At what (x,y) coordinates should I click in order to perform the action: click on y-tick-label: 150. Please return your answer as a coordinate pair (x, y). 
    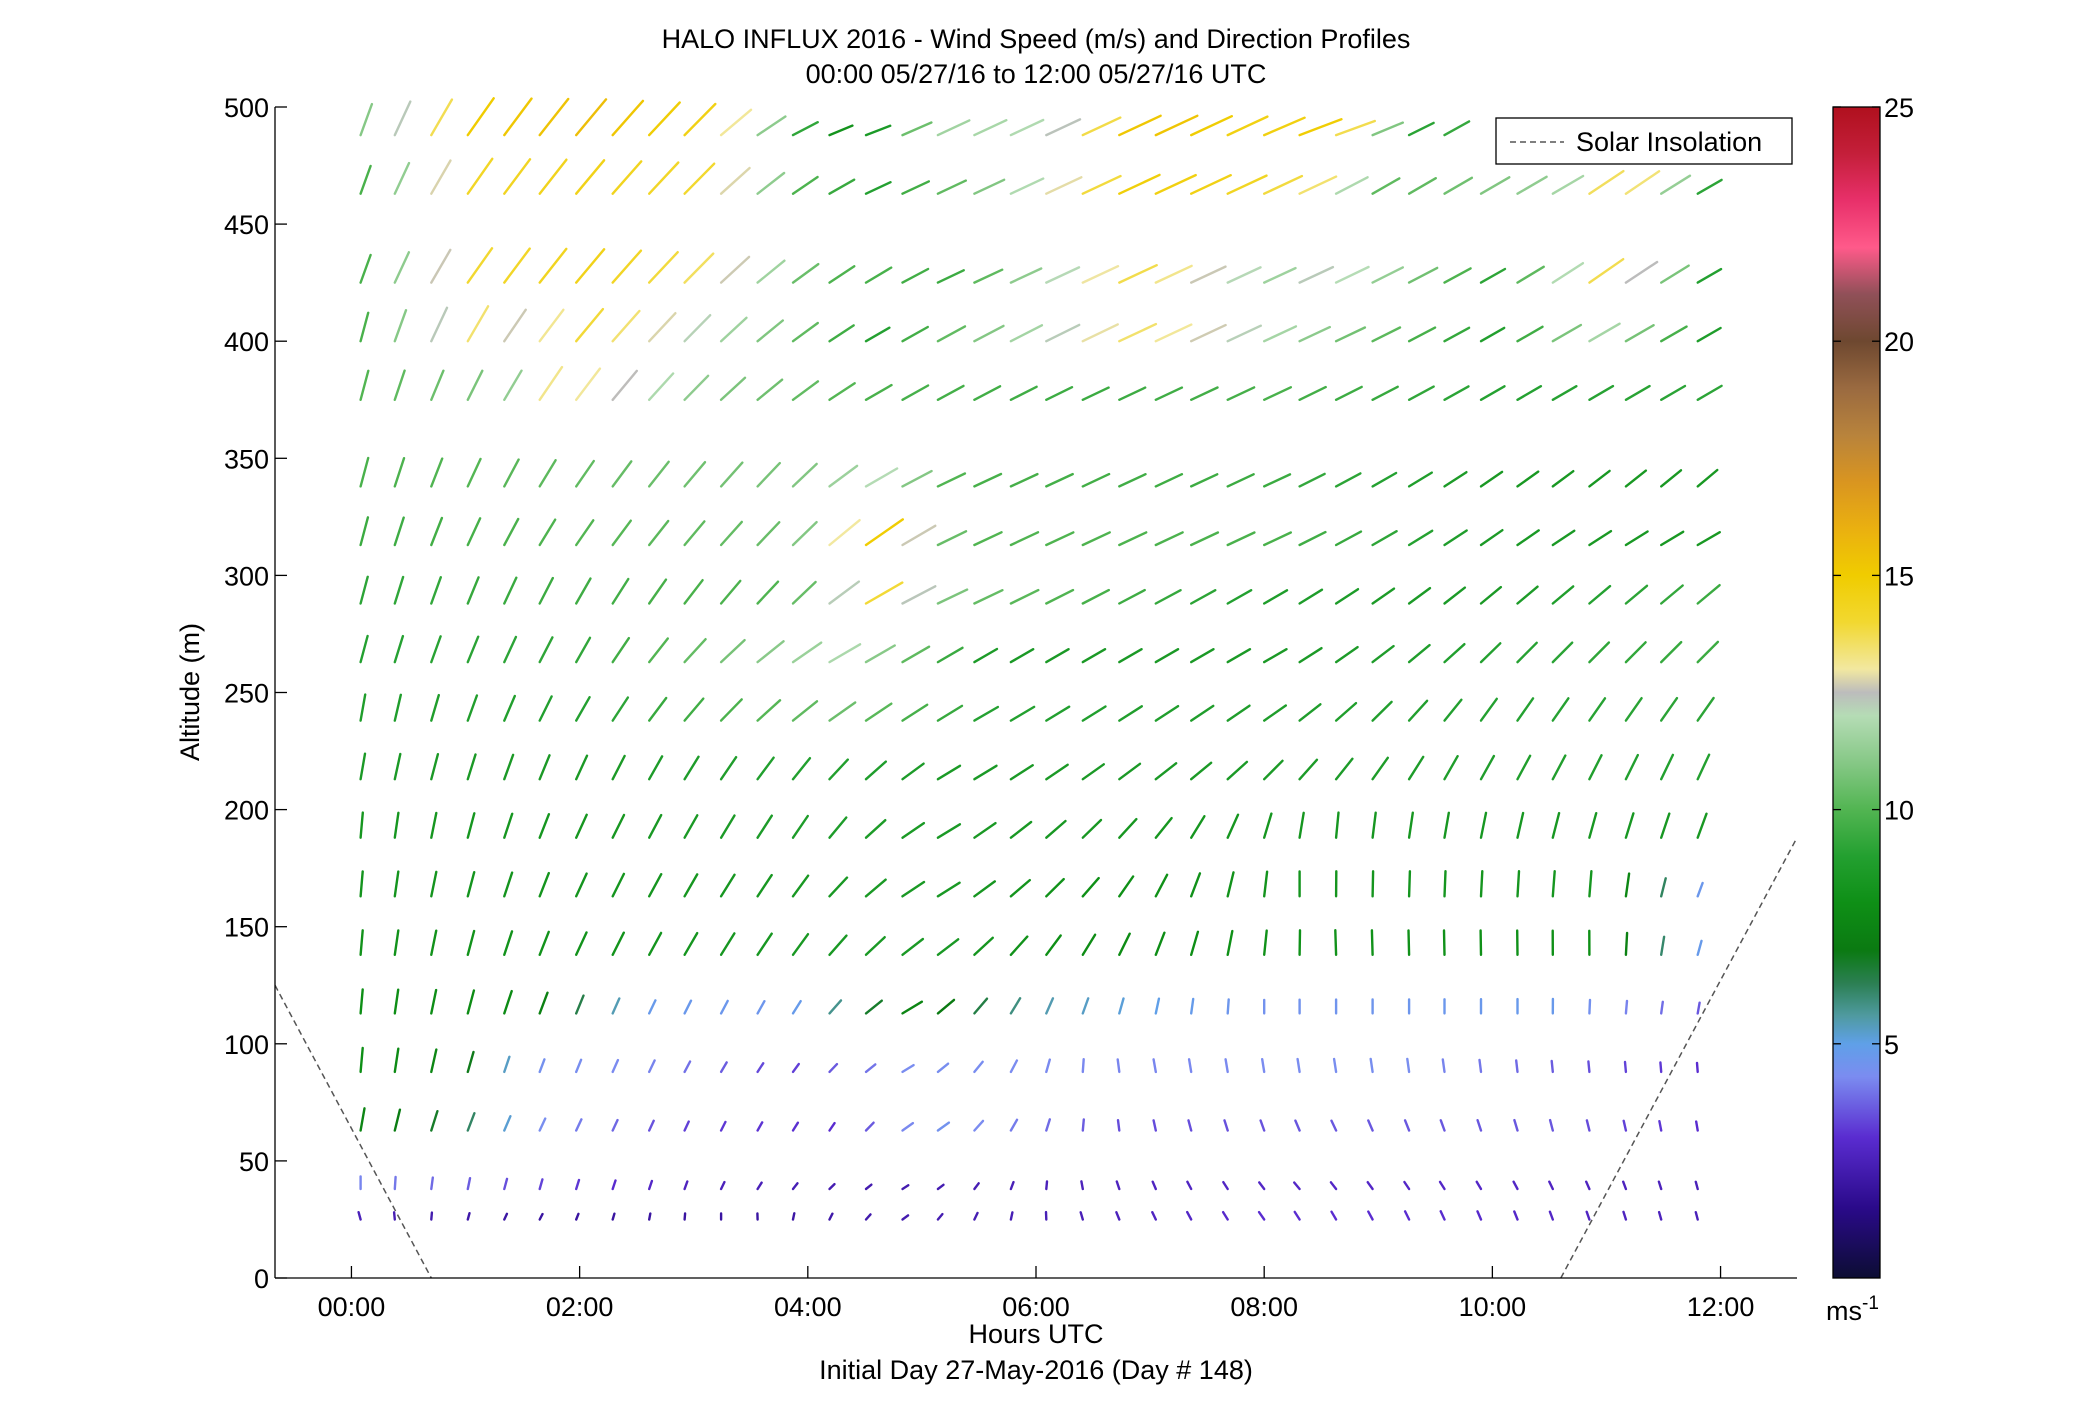
    Looking at the image, I should click on (246, 928).